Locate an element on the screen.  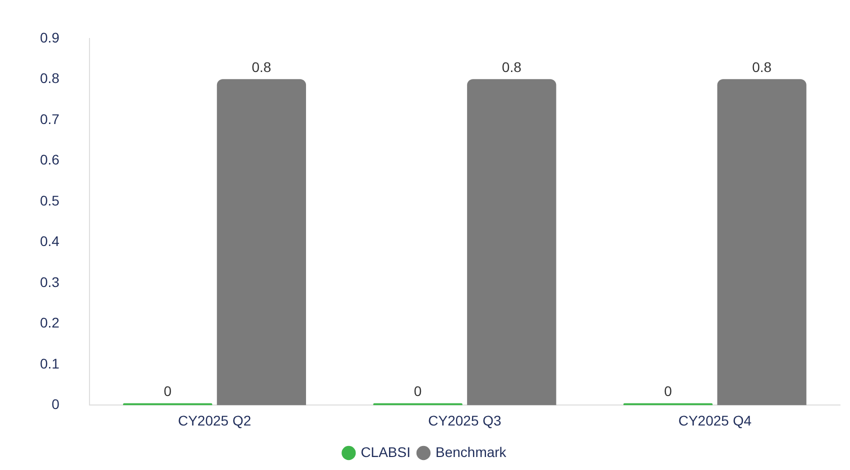
y-tick-label: 0.8 is located at coordinates (50, 78).